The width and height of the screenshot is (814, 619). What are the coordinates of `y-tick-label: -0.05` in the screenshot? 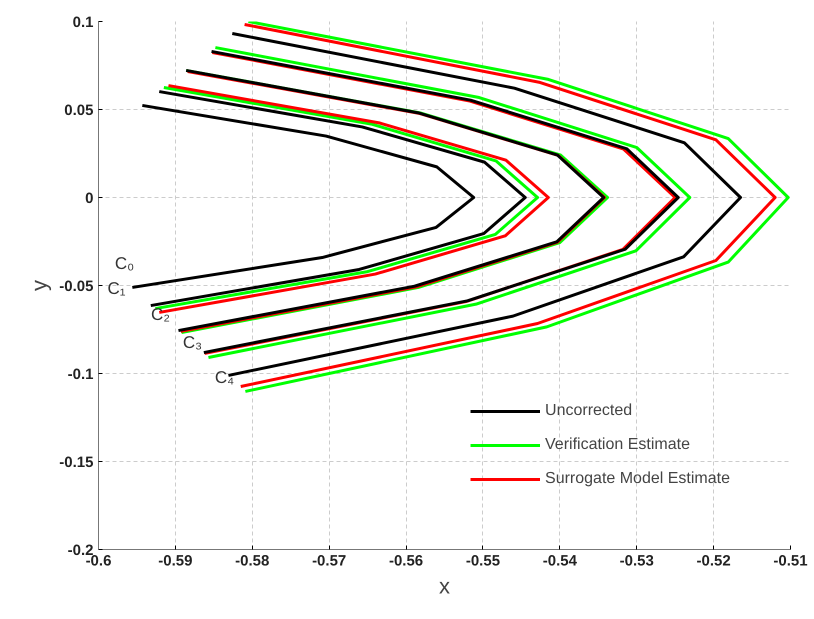 It's located at (76, 286).